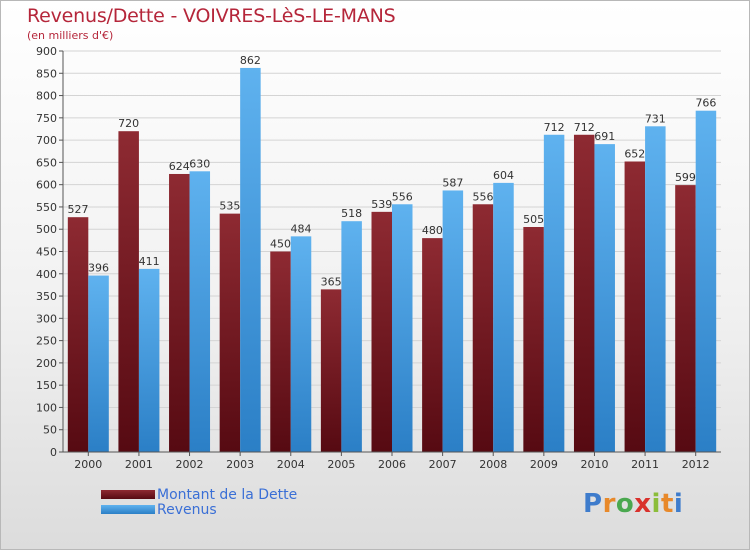 The height and width of the screenshot is (550, 750). Describe the element at coordinates (392, 464) in the screenshot. I see `x-tick-label: 2006` at that location.